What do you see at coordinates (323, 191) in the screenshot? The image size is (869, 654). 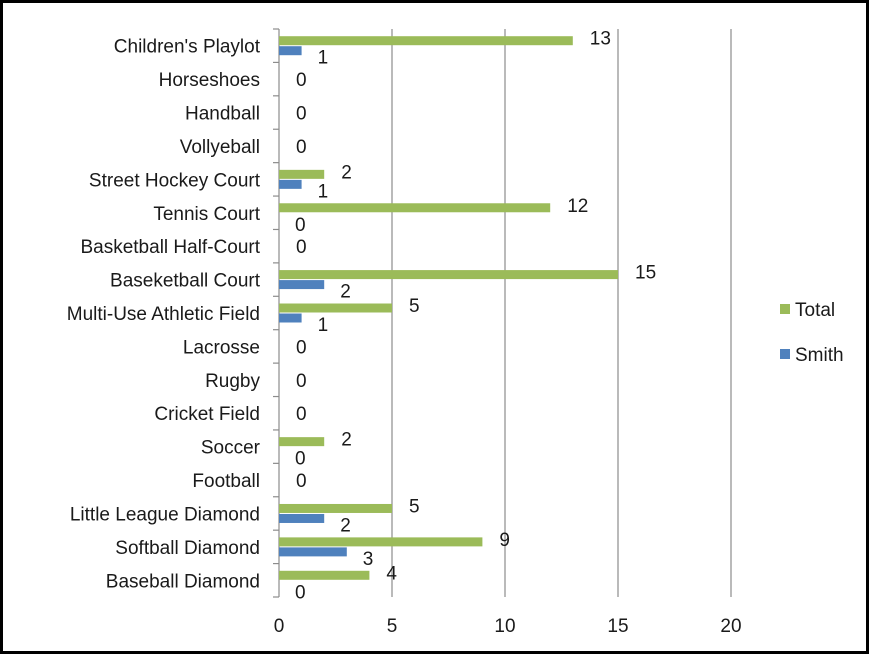 I see `data-label-smith-4: 1` at bounding box center [323, 191].